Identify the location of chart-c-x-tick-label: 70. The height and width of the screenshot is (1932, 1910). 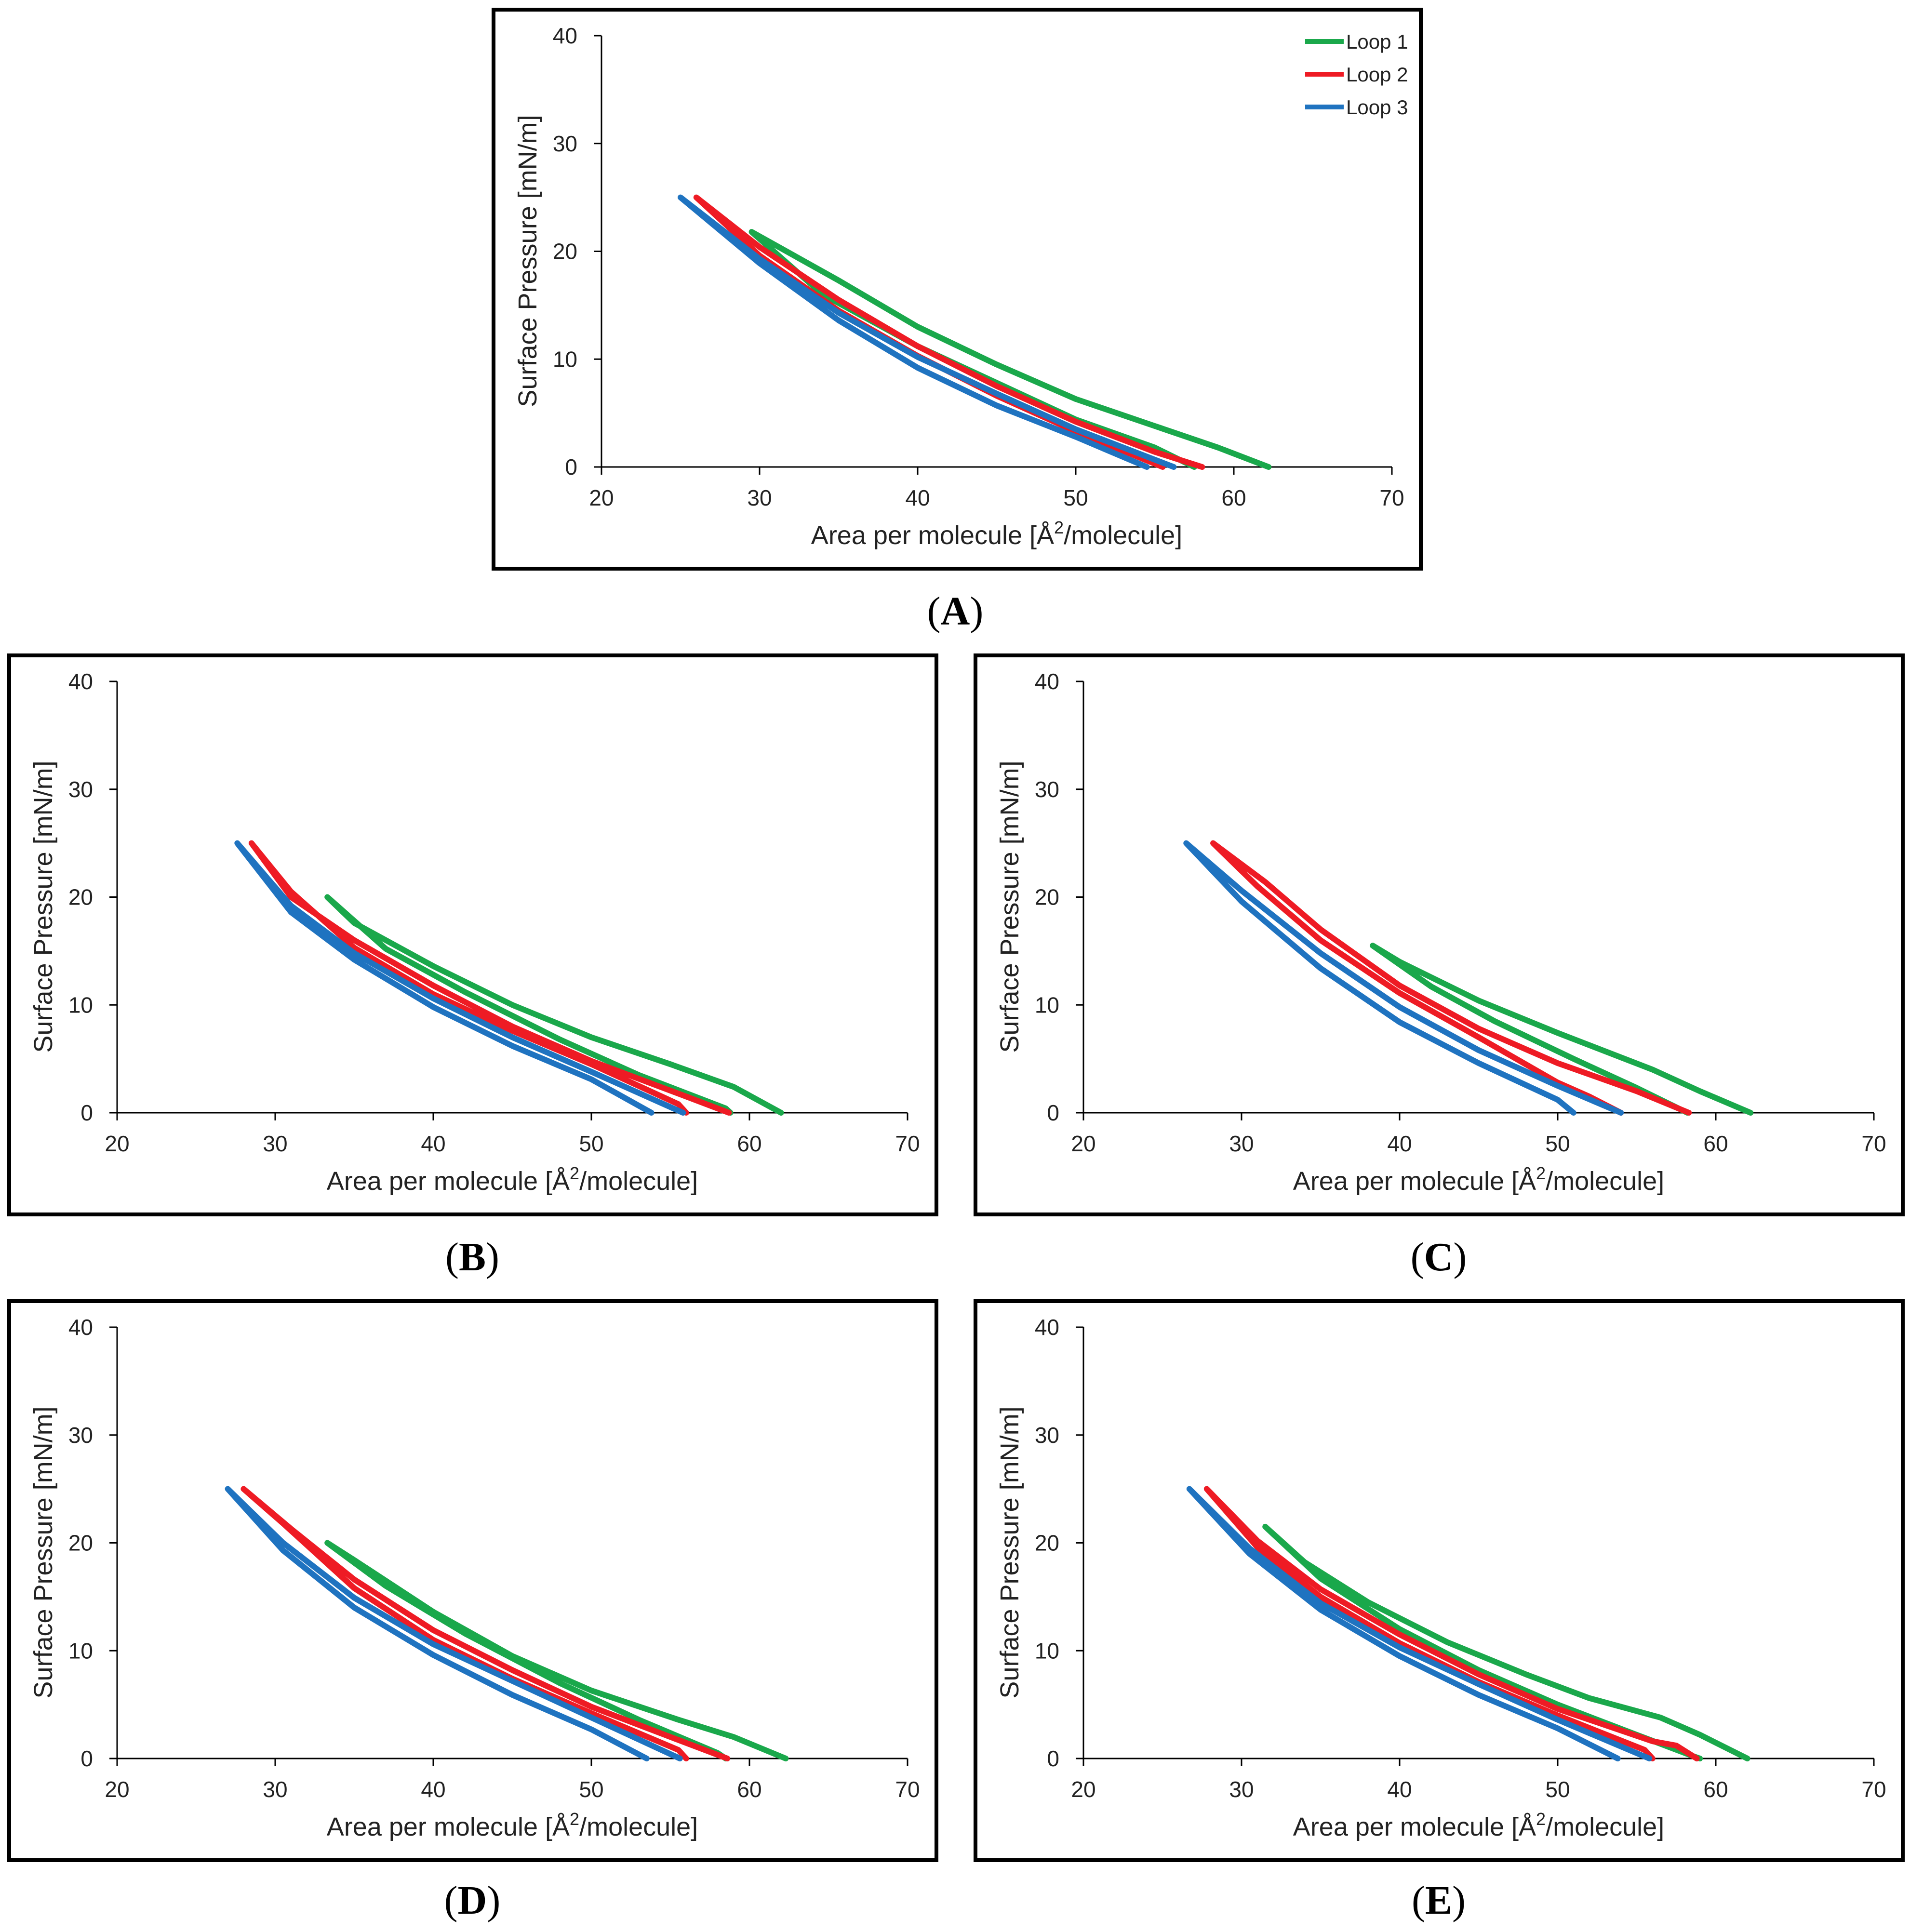
(1873, 1143).